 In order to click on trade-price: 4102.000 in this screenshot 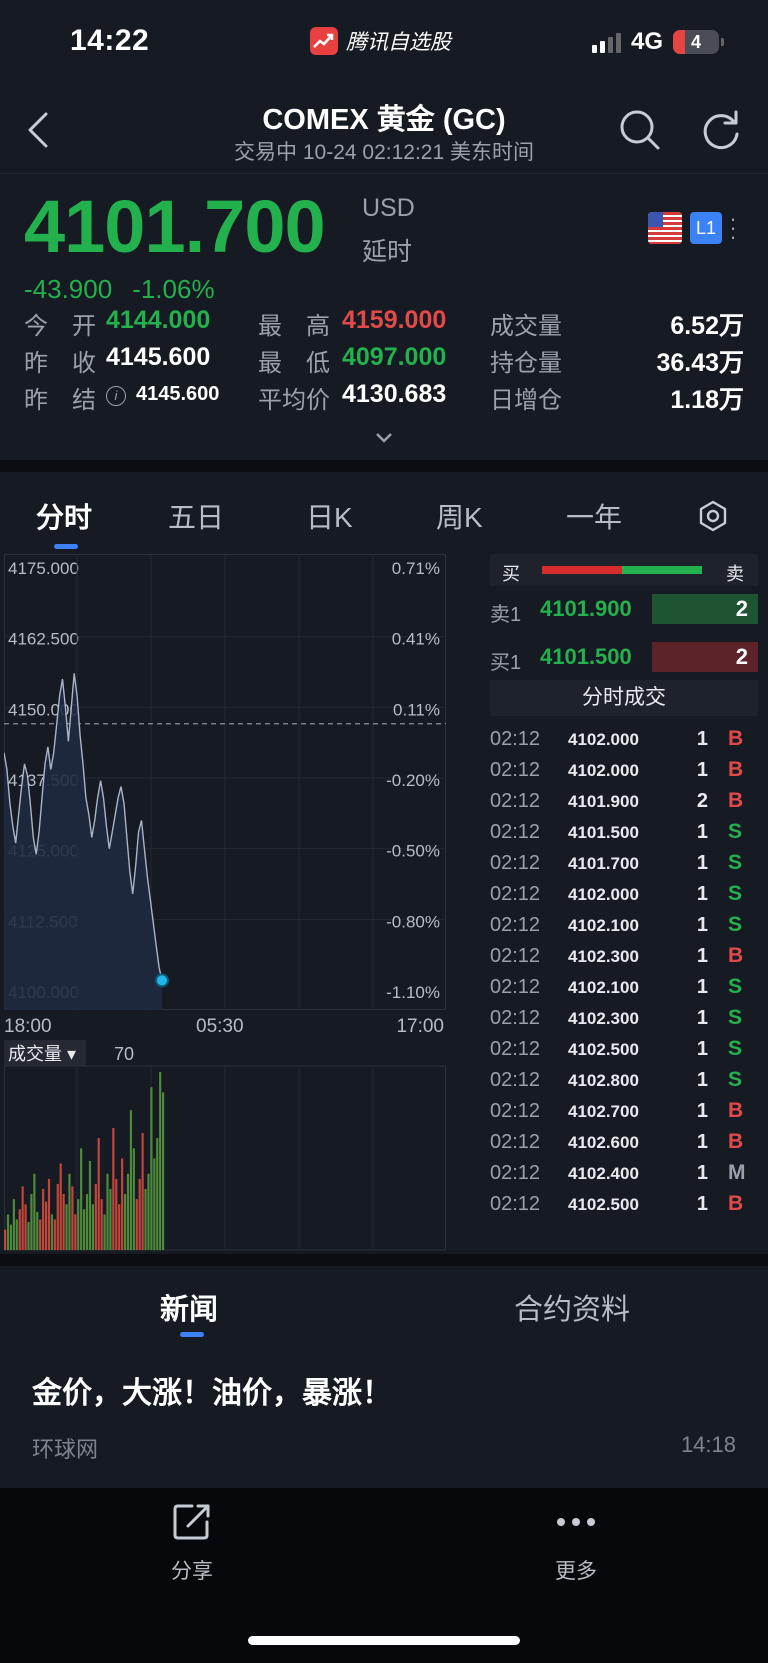, I will do `click(603, 739)`.